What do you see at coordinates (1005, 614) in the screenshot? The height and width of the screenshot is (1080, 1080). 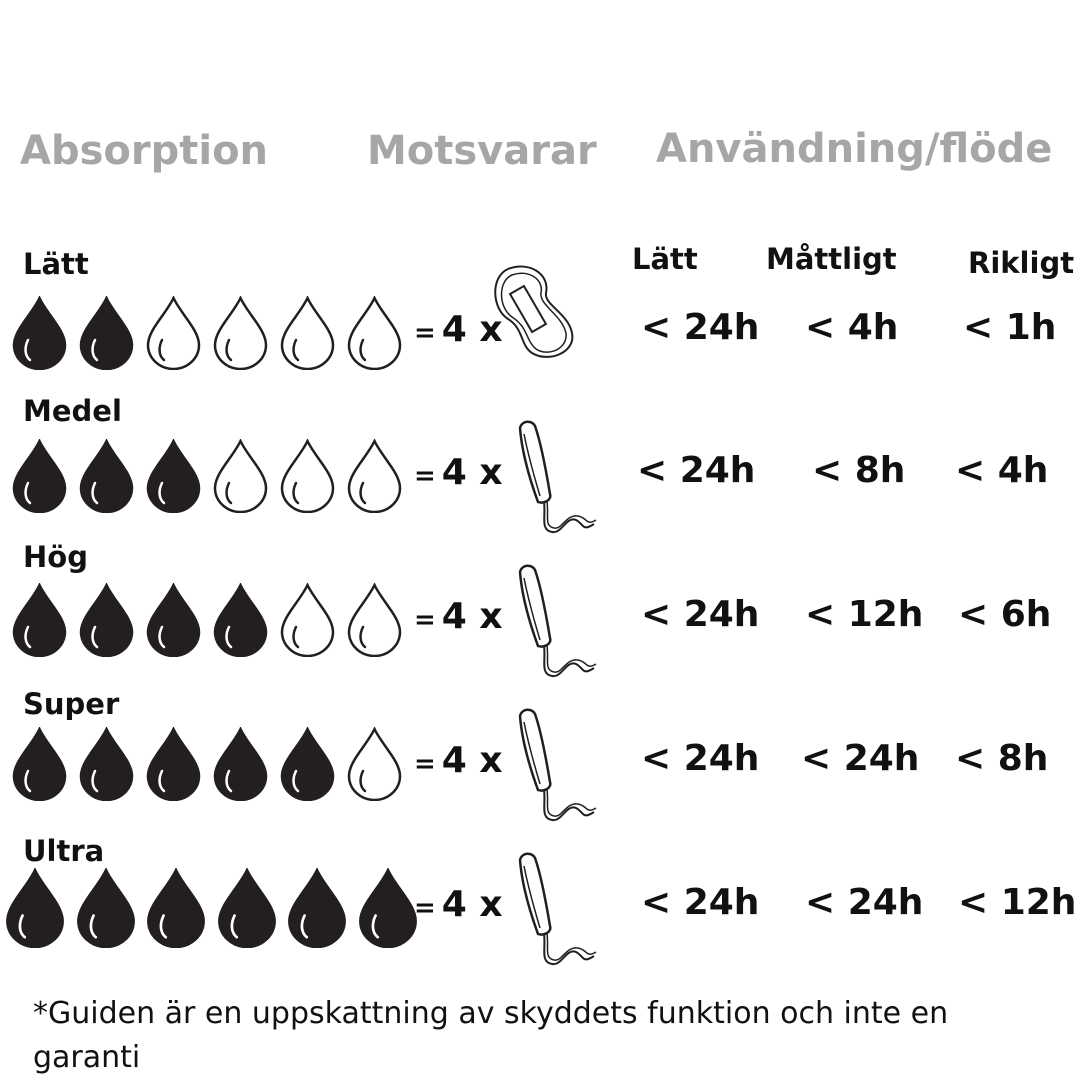 I see `usage-time: < 6h` at bounding box center [1005, 614].